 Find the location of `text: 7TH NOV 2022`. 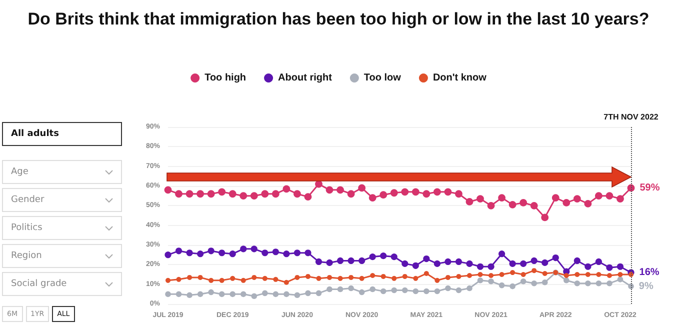

text: 7TH NOV 2022 is located at coordinates (631, 117).